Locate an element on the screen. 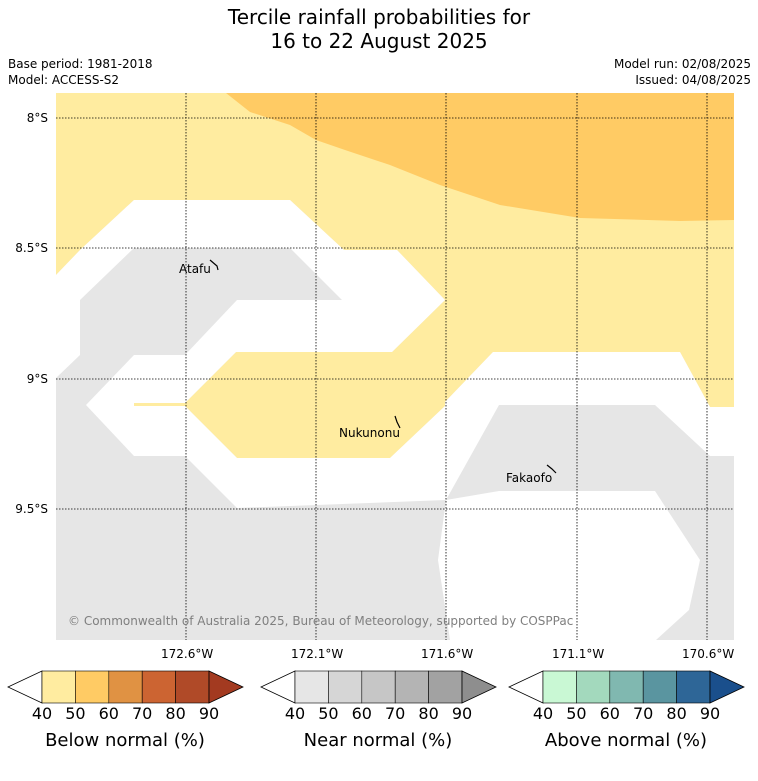 This screenshot has width=758, height=781. lon-tick-170-6w: 170.6°W is located at coordinates (708, 654).